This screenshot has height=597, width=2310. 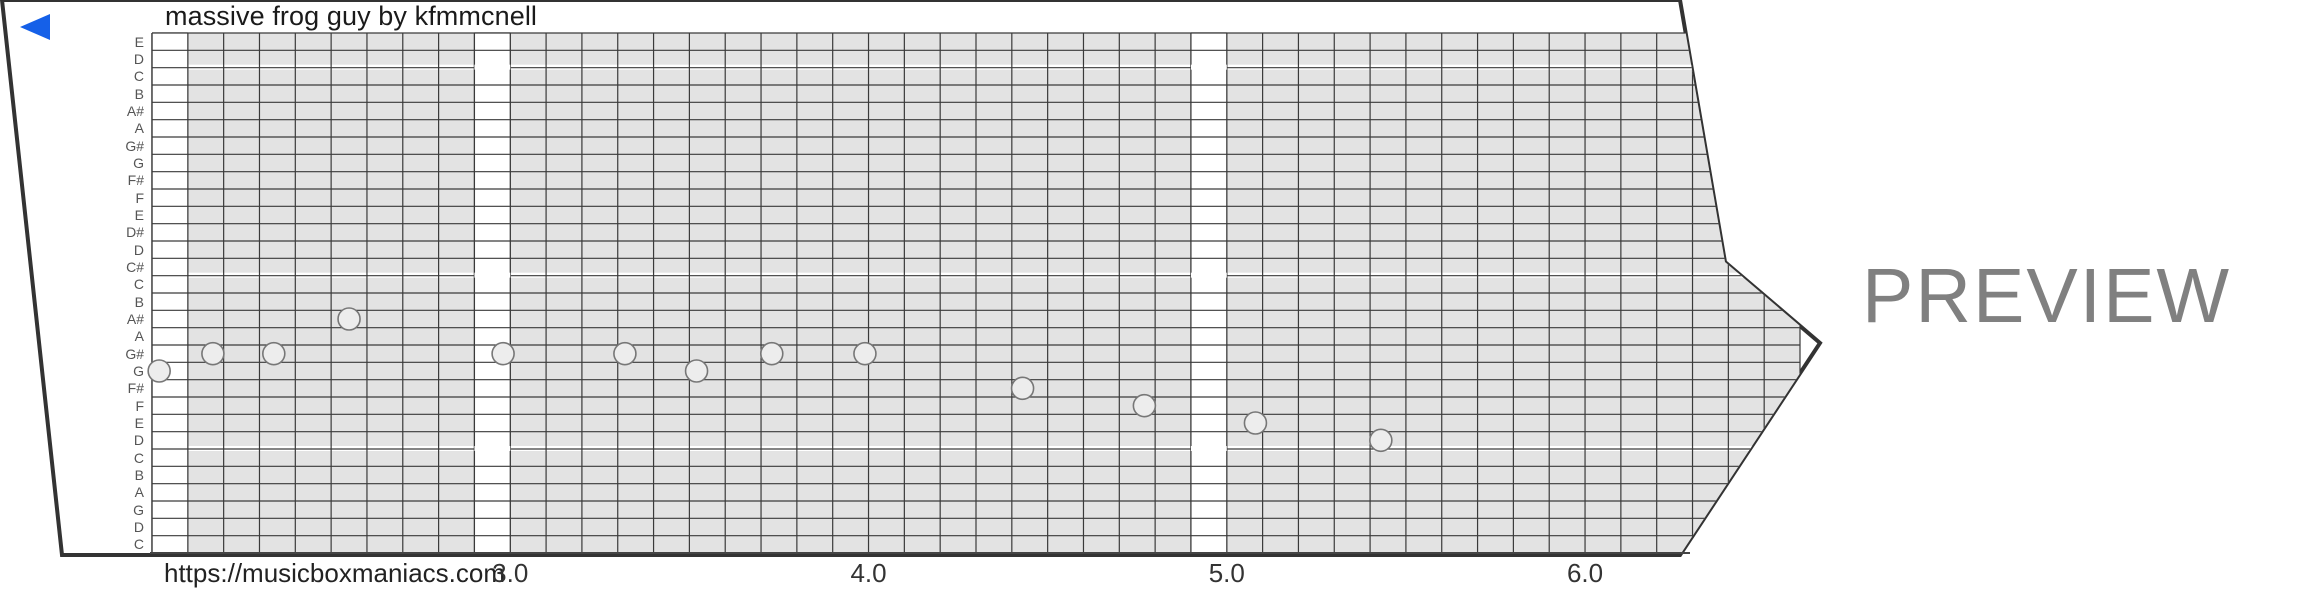 I want to click on x-axis-tick-label: 6.0, so click(x=1585, y=573).